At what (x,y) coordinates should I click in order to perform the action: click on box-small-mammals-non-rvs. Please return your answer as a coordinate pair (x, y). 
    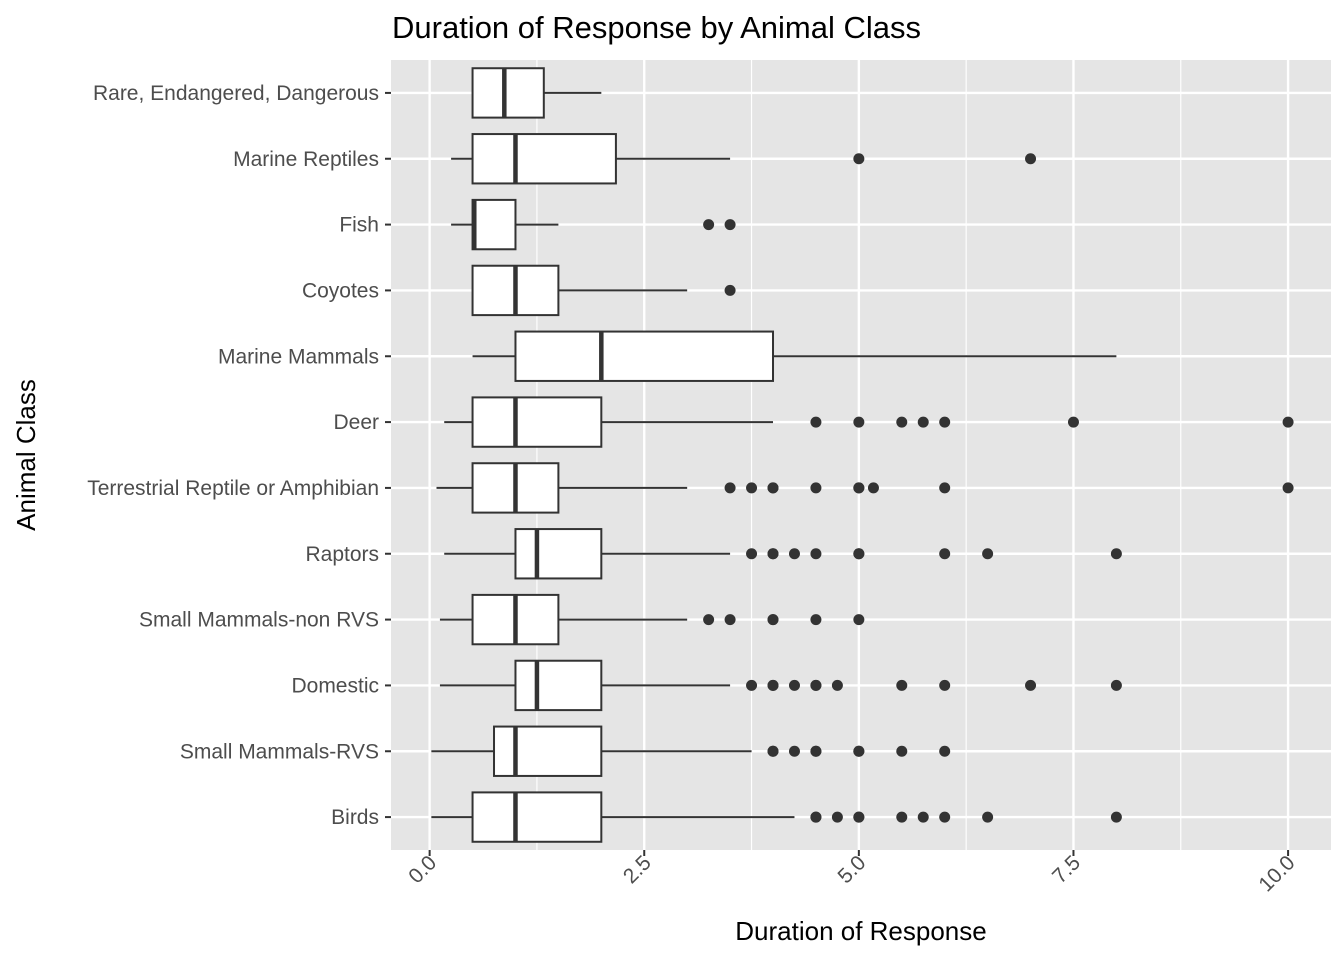
    Looking at the image, I should click on (652, 619).